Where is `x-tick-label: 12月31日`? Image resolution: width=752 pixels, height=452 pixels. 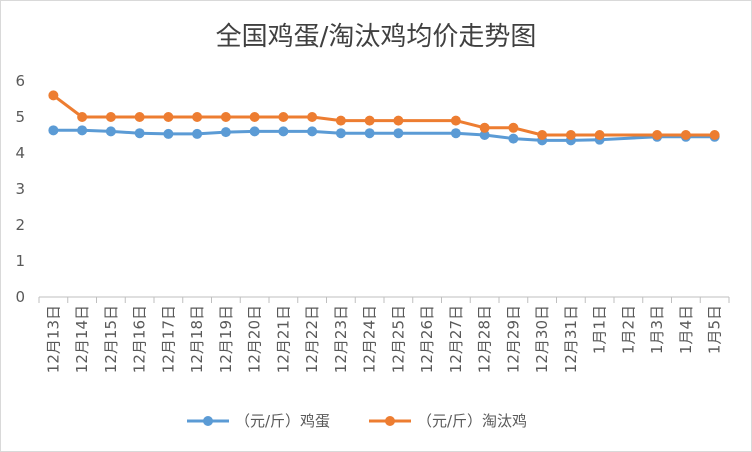 x-tick-label: 12月31日 is located at coordinates (571, 339).